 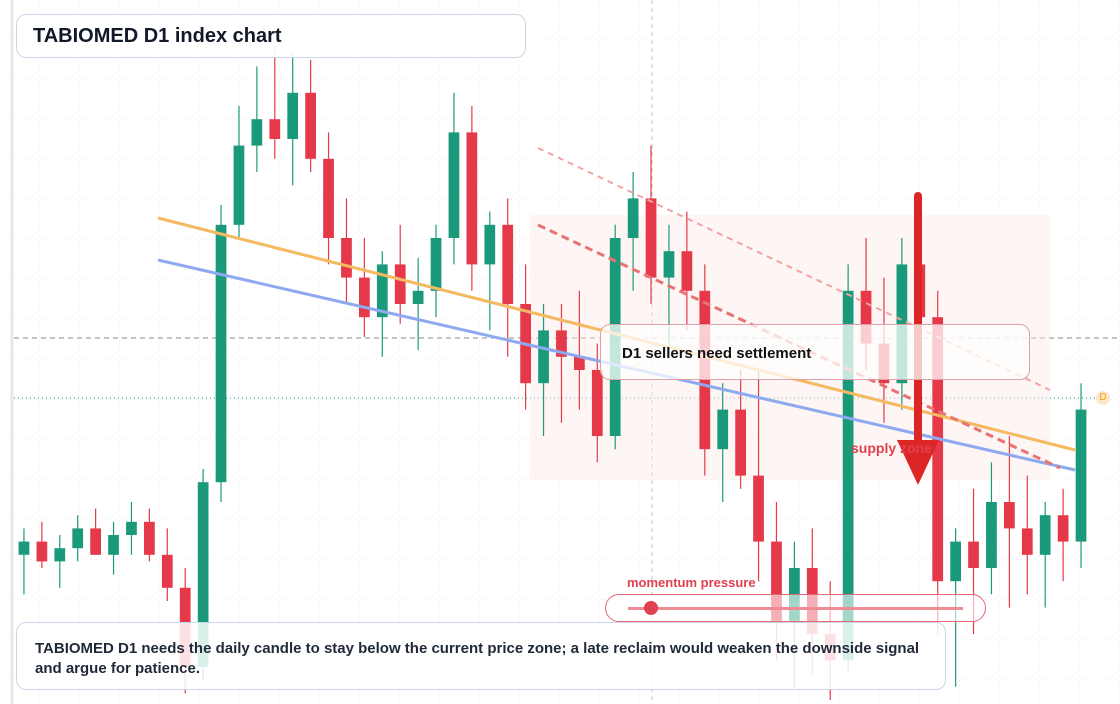 I want to click on callout: D1 sellers need settlement, so click(x=815, y=352).